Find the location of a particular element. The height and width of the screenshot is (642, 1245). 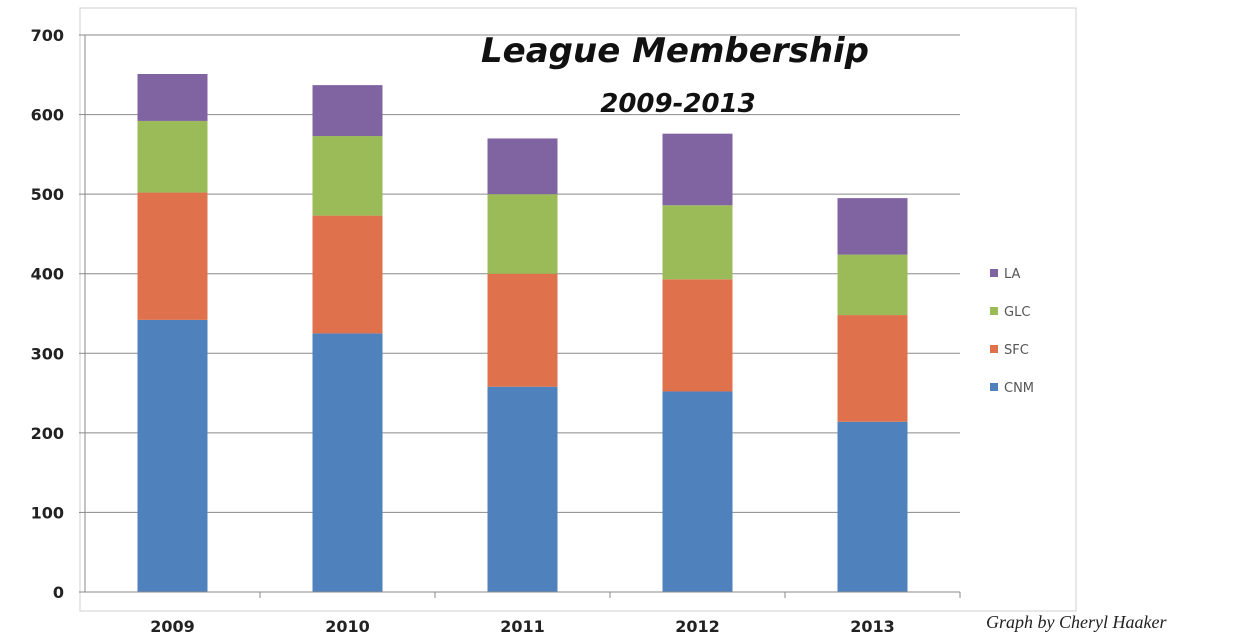

bar-sfc-2013 is located at coordinates (872, 368).